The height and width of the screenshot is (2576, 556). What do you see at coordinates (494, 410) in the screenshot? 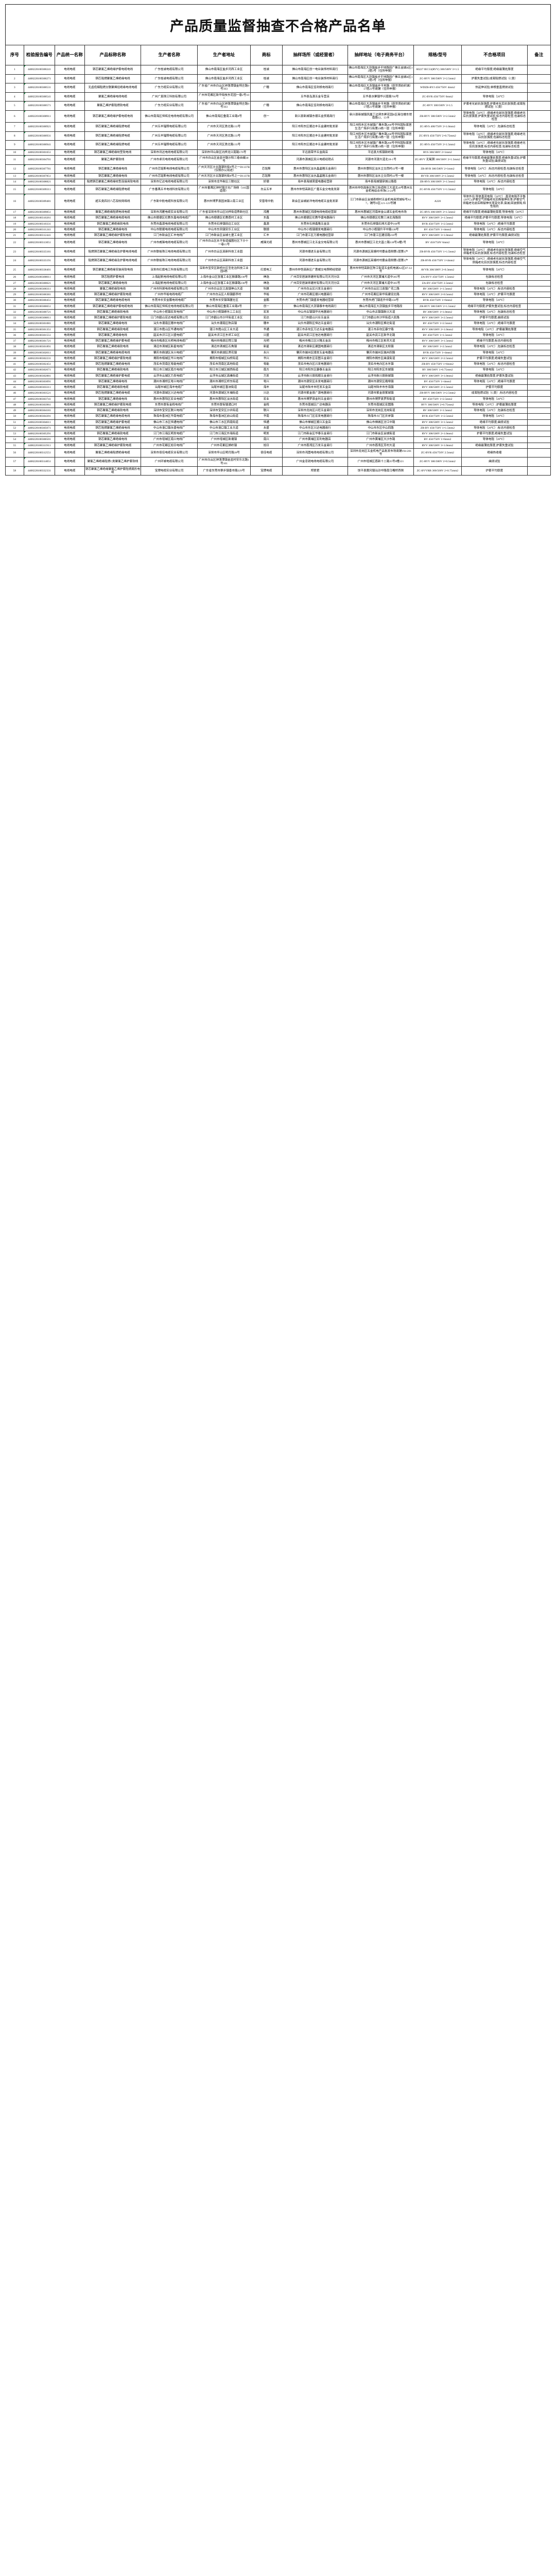
I see `cell-fail: 导体电阻（20℃）;包装标志检查` at bounding box center [494, 410].